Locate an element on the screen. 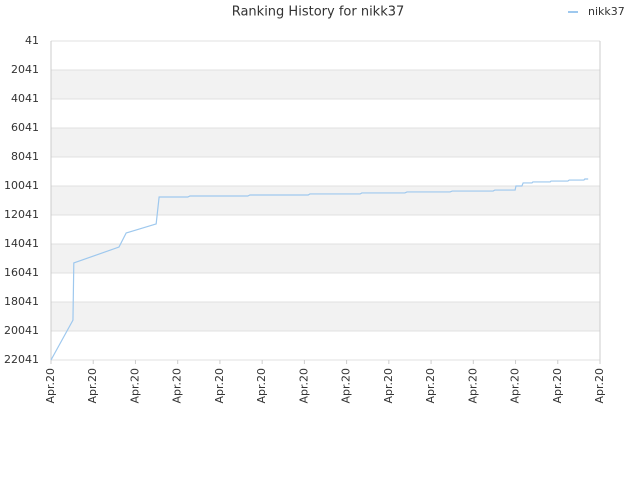 This screenshot has height=480, width=640. y-tick-label: 14041 is located at coordinates (21, 243).